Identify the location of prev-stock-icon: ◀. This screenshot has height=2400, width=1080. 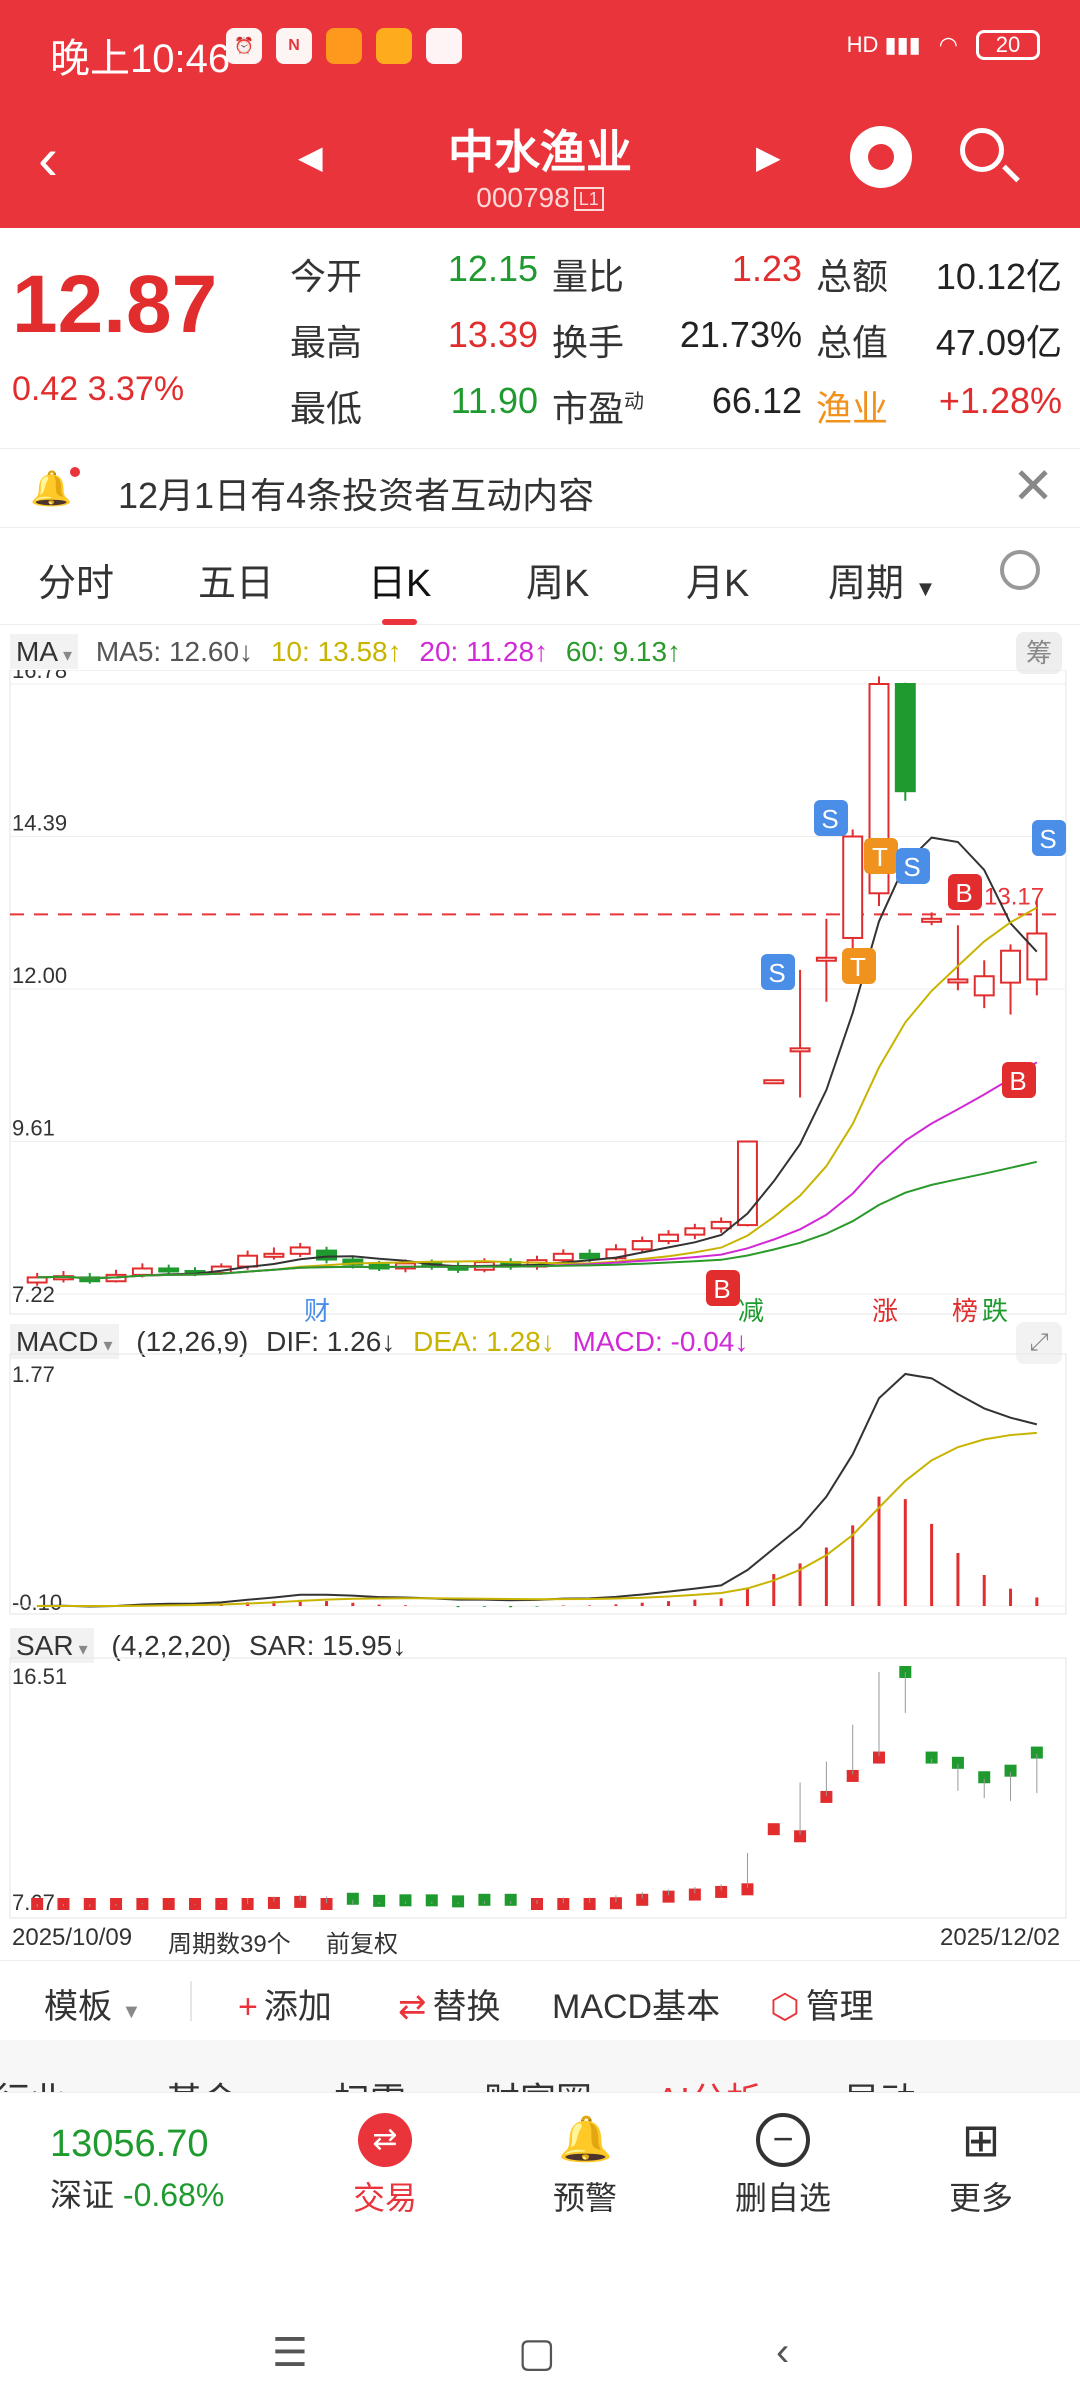
(310, 157).